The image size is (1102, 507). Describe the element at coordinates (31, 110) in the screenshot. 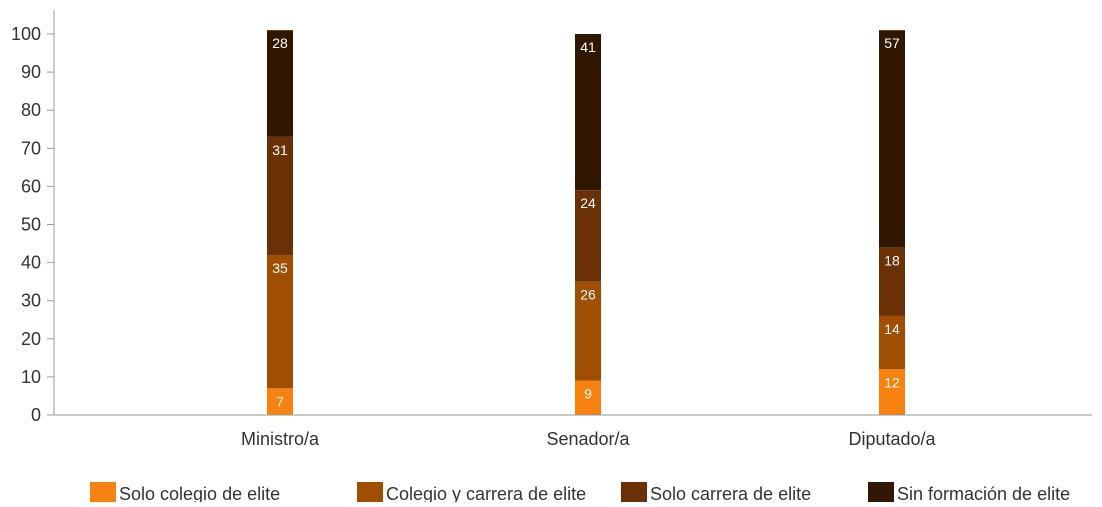

I see `y-tick-label: 80` at that location.